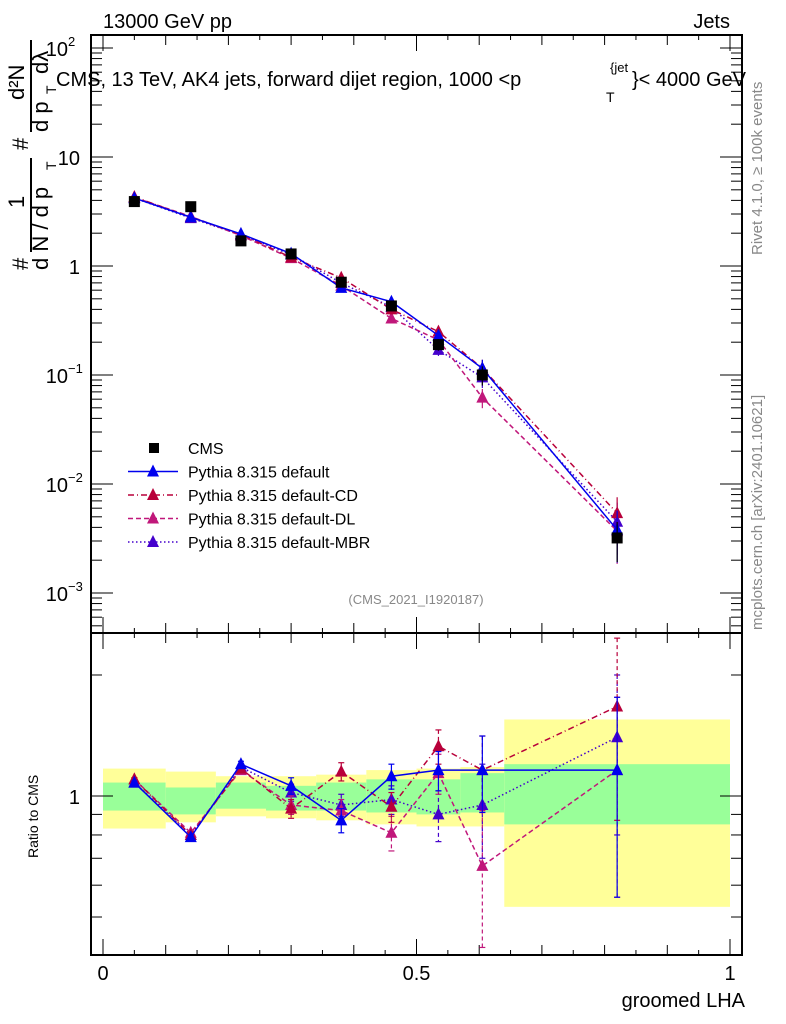  What do you see at coordinates (16, 82) in the screenshot?
I see `svg-text: d²N` at bounding box center [16, 82].